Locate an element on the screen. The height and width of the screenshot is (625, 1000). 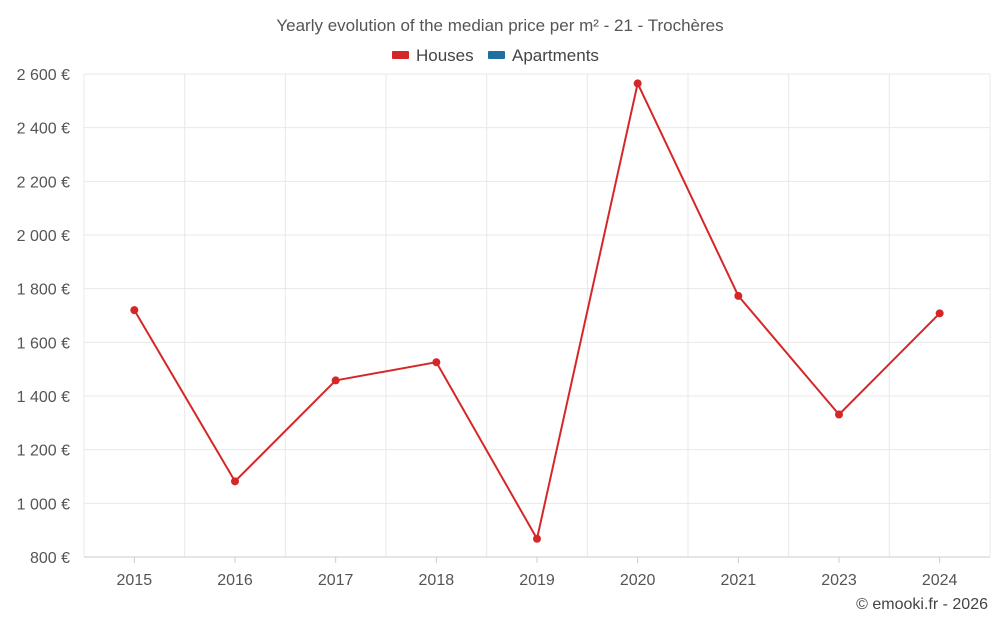
y-tick-label: 1 400 € is located at coordinates (43, 397).